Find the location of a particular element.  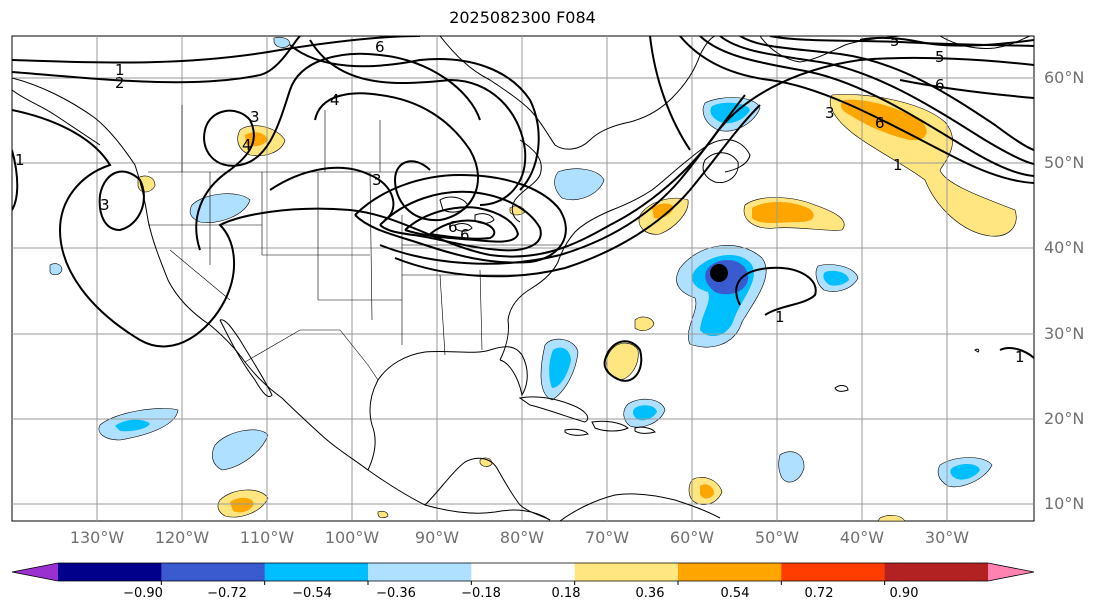

lon-label: 80°W is located at coordinates (522, 537).